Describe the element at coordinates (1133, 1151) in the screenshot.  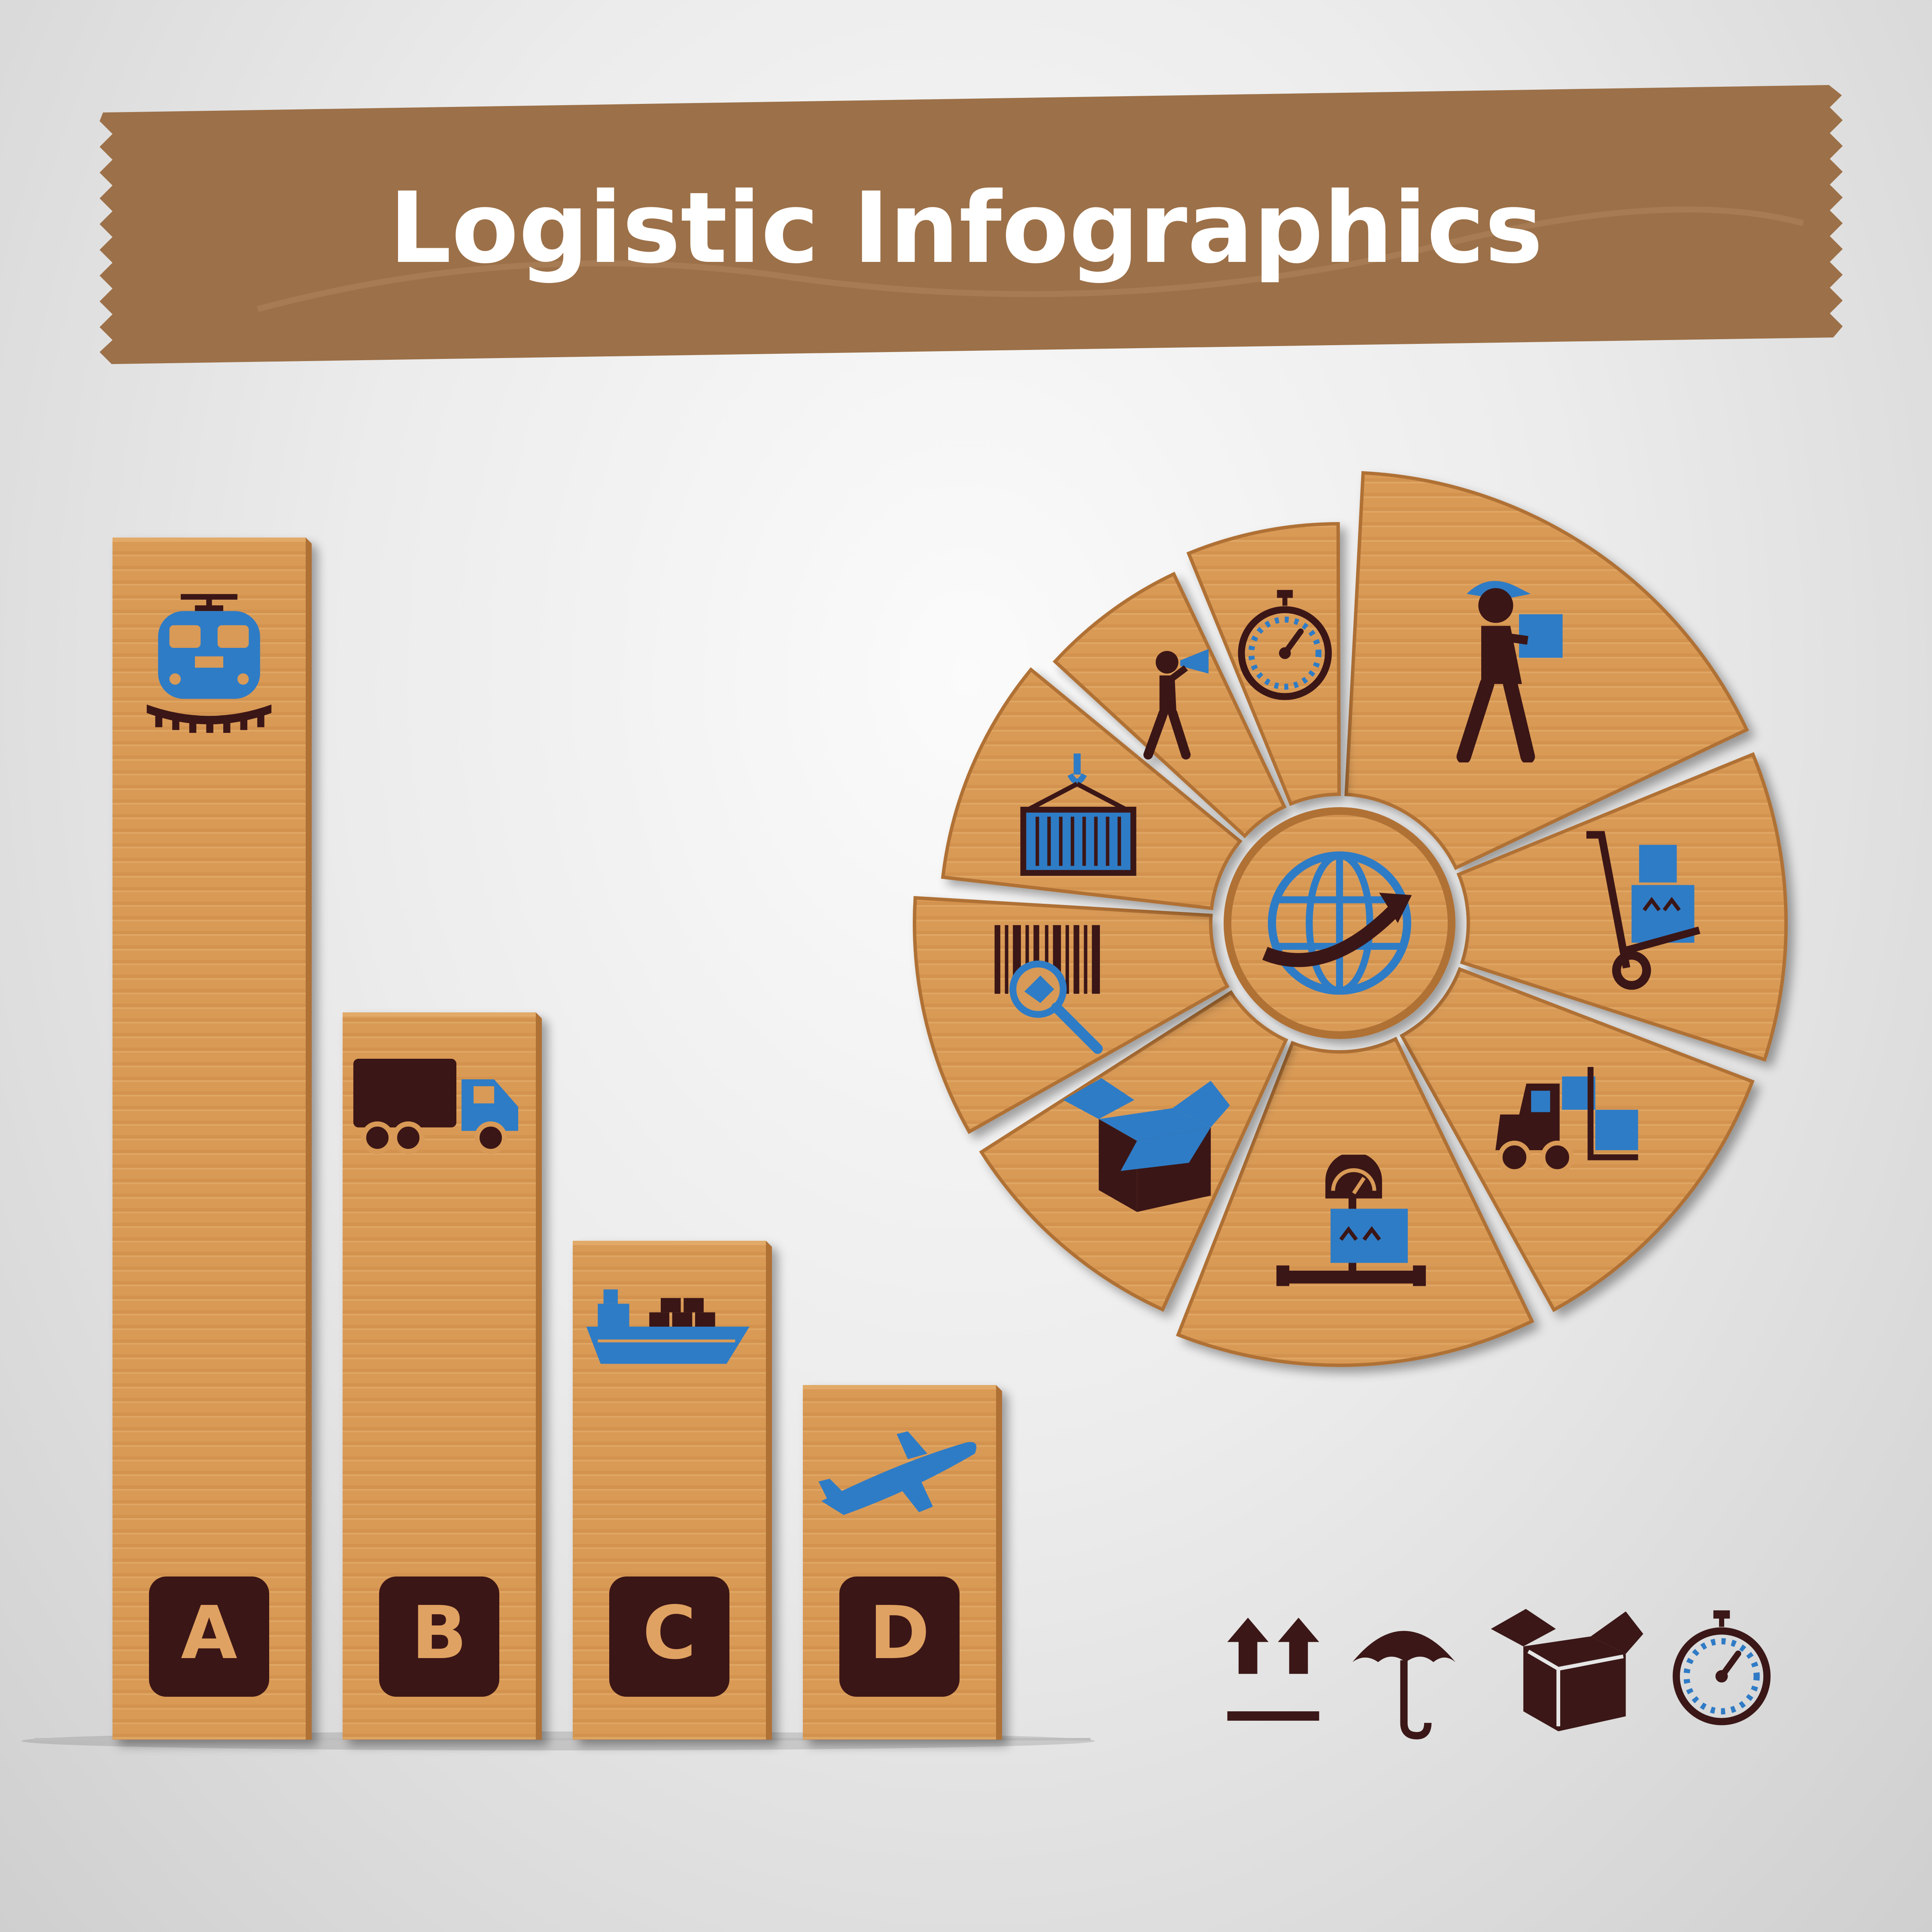
I see `pie-slice-packaging` at that location.